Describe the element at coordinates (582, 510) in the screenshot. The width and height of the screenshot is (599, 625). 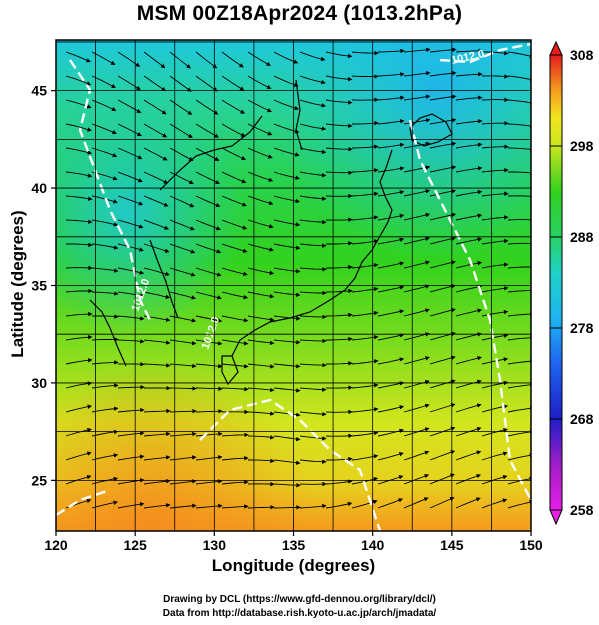
I see `colorbar-tick-label: 258` at that location.